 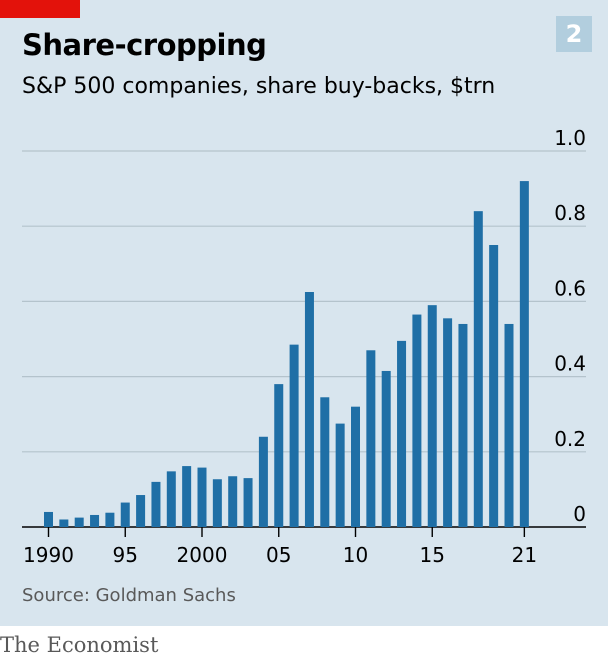 What do you see at coordinates (432, 555) in the screenshot?
I see `x-tick-label: 15` at bounding box center [432, 555].